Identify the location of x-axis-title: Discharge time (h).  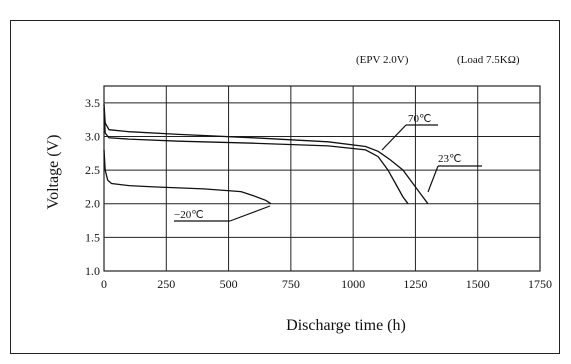
(346, 325).